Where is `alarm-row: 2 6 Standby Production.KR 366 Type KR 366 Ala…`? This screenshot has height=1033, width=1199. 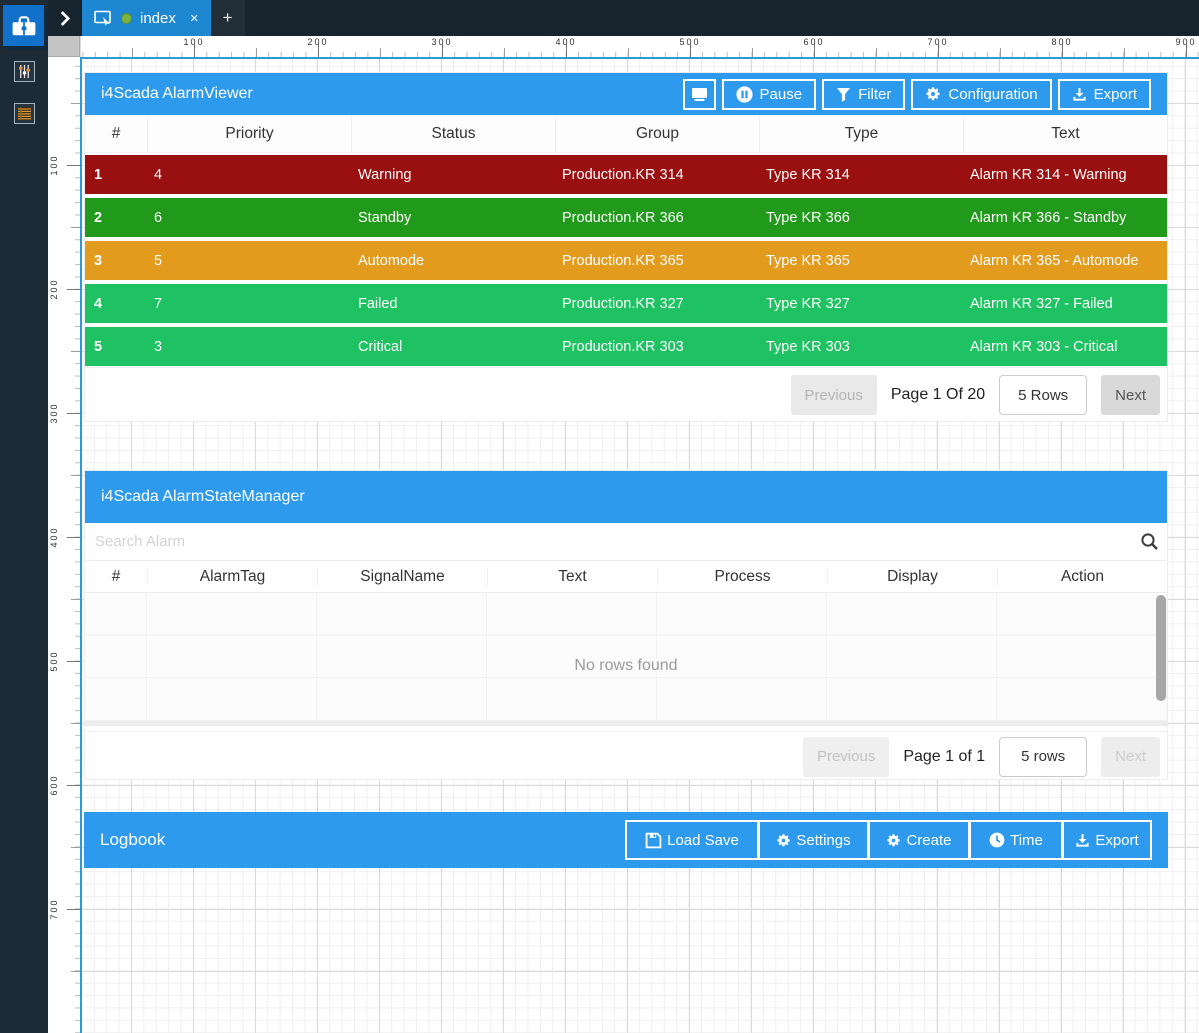 alarm-row: 2 6 Standby Production.KR 366 Type KR 366 Ala… is located at coordinates (626, 217).